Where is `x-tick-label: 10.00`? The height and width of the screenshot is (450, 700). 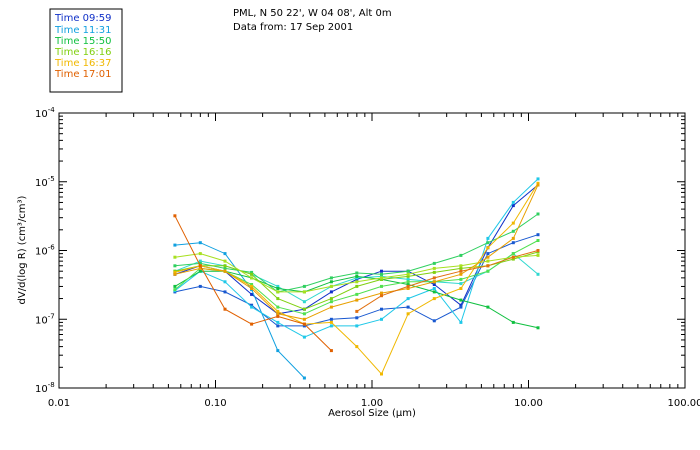 x-tick-label: 10.00 is located at coordinates (528, 403).